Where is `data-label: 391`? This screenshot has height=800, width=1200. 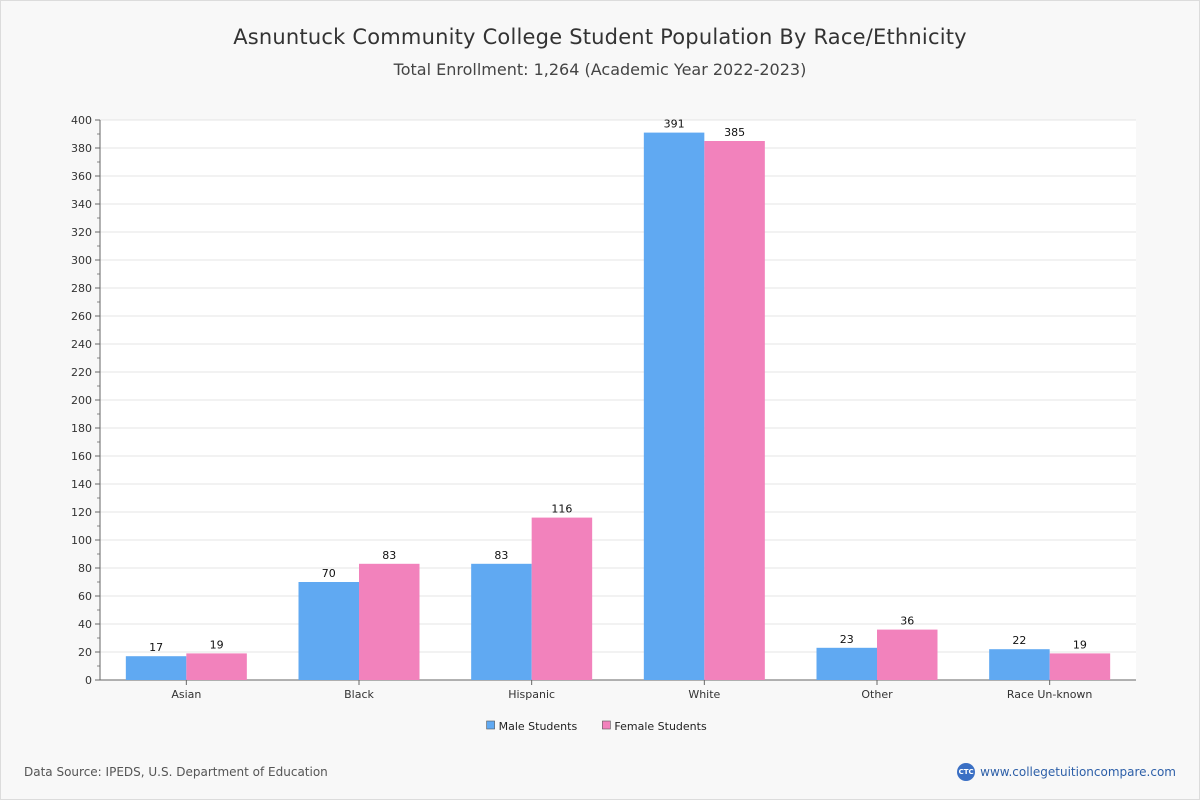 data-label: 391 is located at coordinates (674, 124).